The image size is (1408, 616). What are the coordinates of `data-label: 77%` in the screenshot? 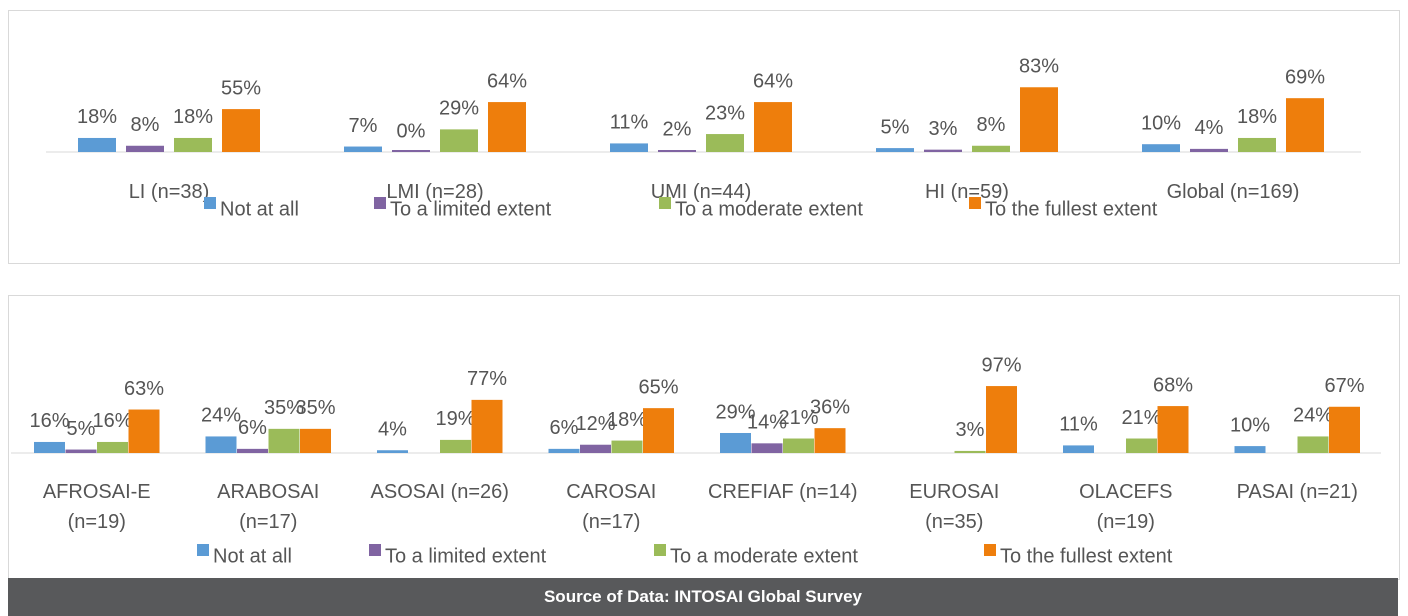 It's located at (487, 379).